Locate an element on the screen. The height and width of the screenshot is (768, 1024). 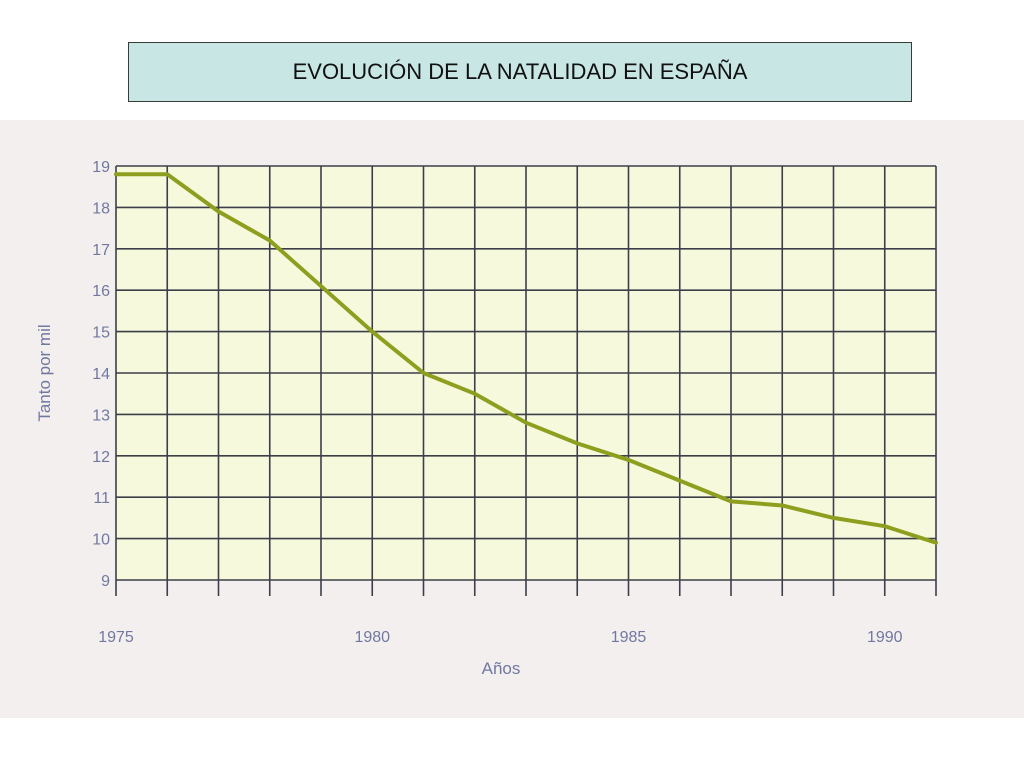
x-tick-label: 1990 is located at coordinates (885, 637).